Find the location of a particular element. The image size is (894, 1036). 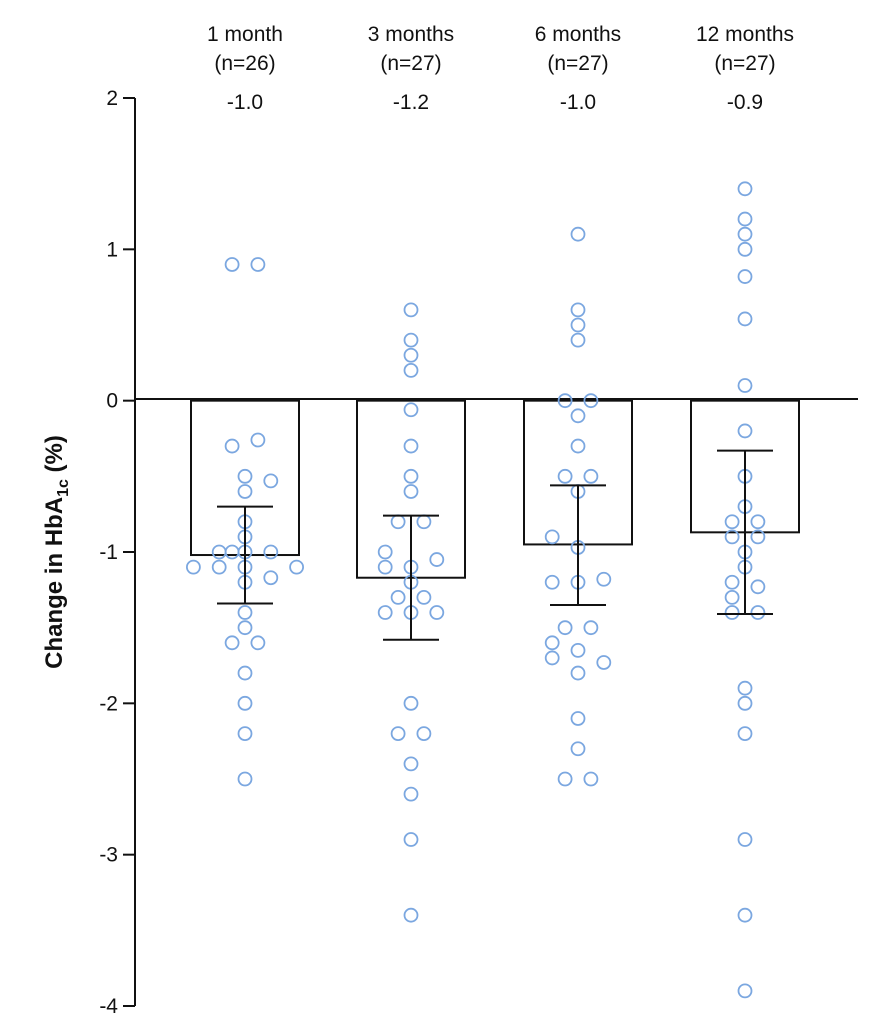

y-tick-label: 0 is located at coordinates (112, 401).